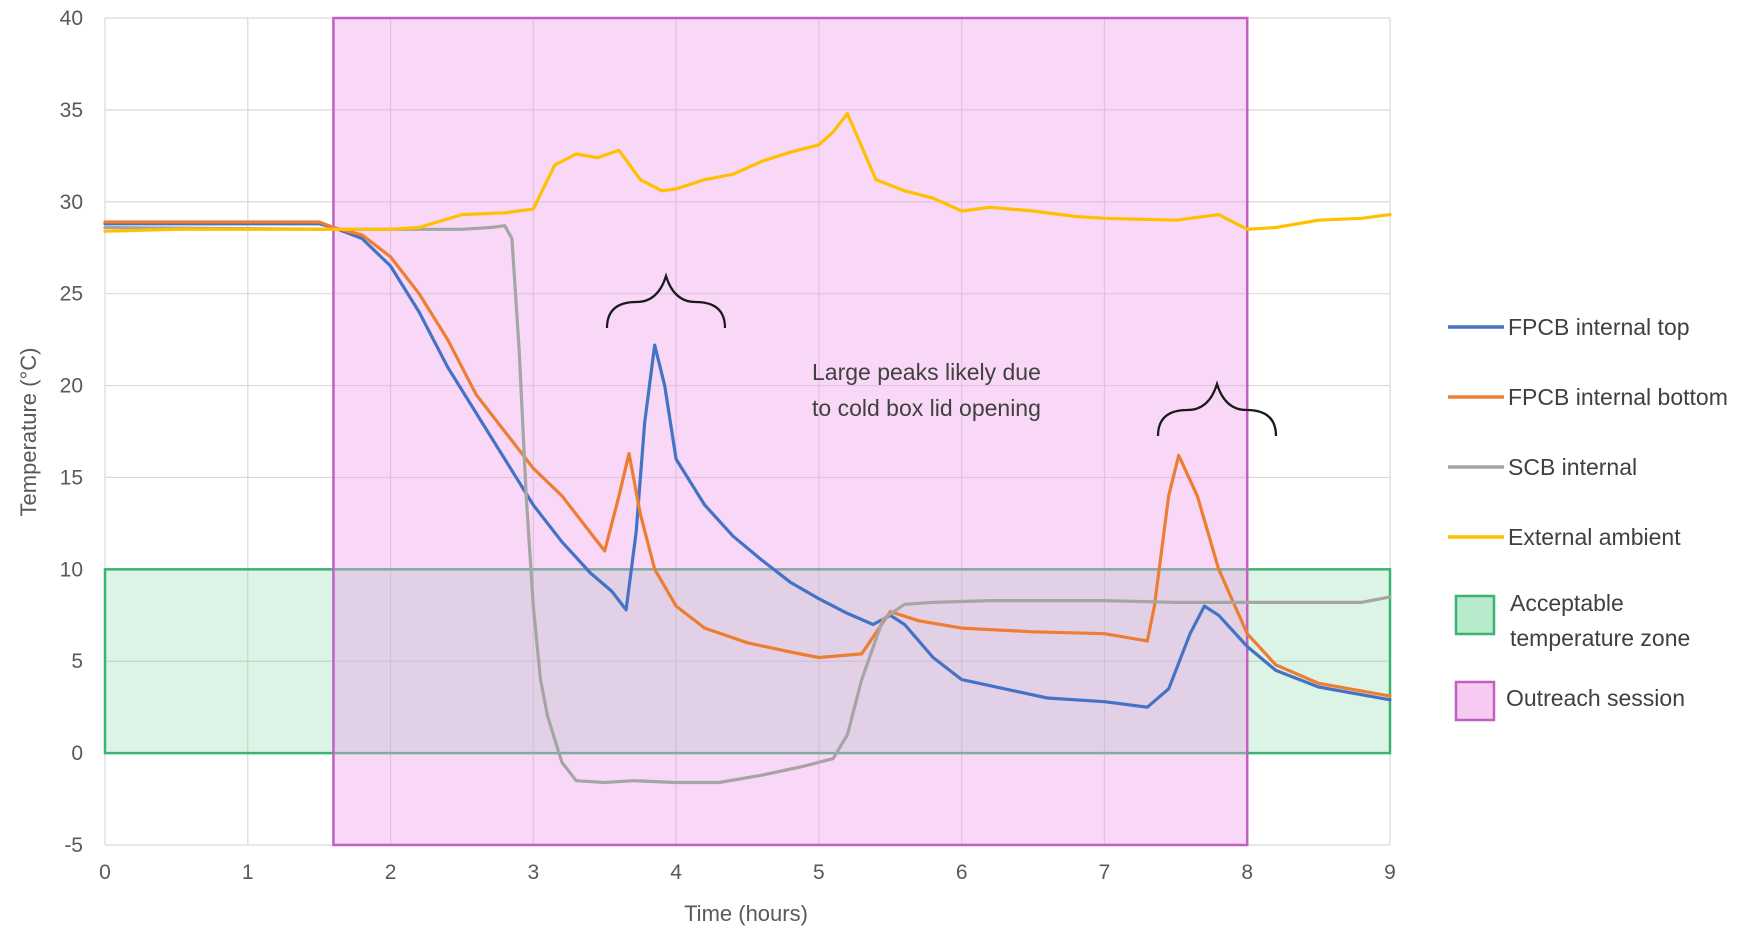  Describe the element at coordinates (248, 872) in the screenshot. I see `x-tick-label: 1` at that location.